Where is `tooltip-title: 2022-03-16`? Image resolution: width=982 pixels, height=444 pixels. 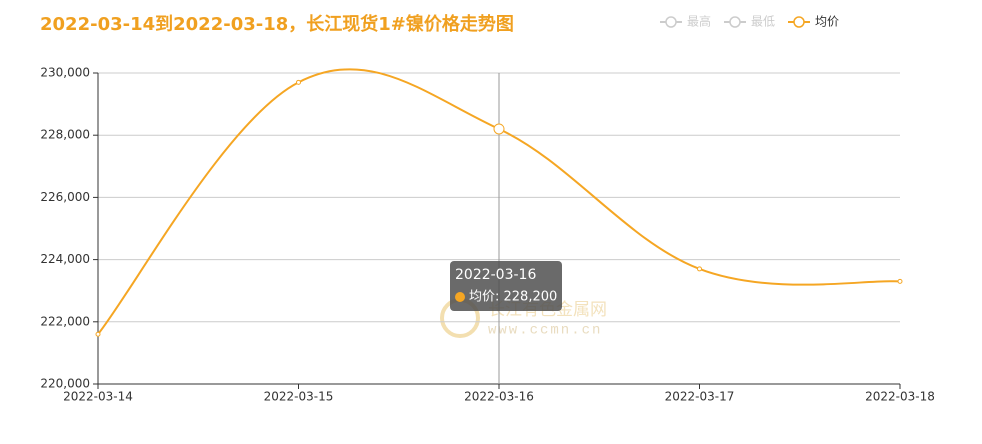 tooltip-title: 2022-03-16 is located at coordinates (495, 275).